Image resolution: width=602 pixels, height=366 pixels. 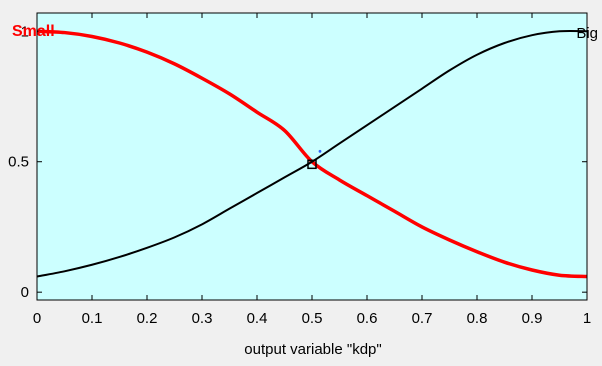 I want to click on x-tick-label: 0.2, so click(x=147, y=318).